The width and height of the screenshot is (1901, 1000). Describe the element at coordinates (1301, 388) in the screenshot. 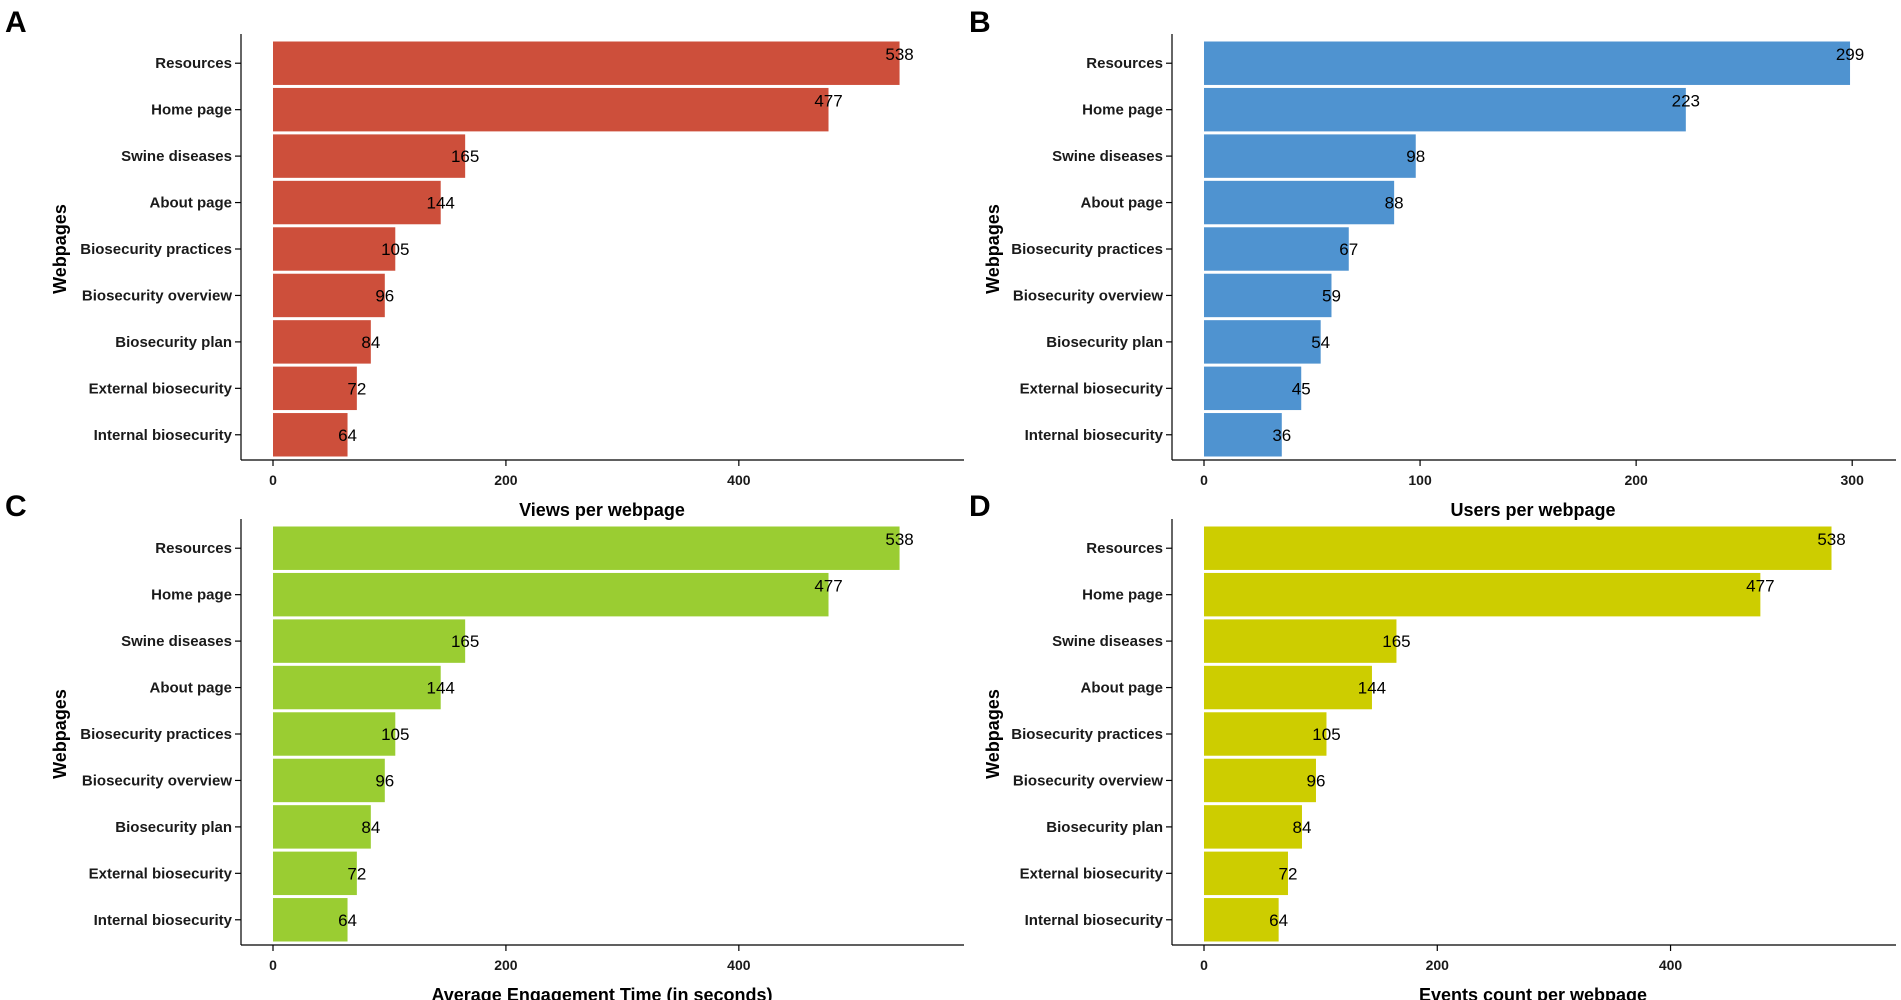

I see `data-label: 45` at that location.